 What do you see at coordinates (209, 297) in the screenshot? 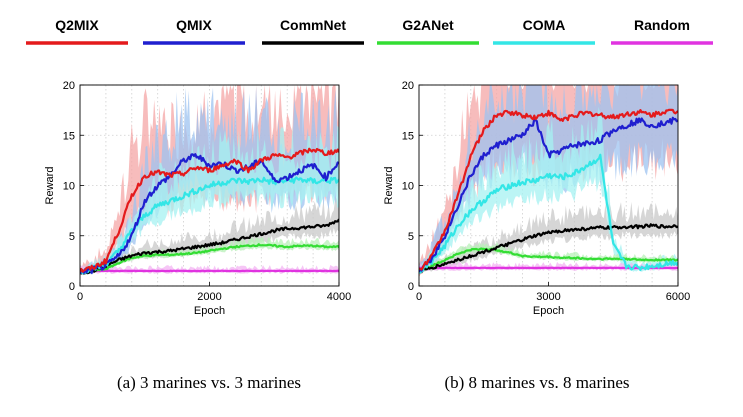
I see `x-tick-label: 2000` at bounding box center [209, 297].